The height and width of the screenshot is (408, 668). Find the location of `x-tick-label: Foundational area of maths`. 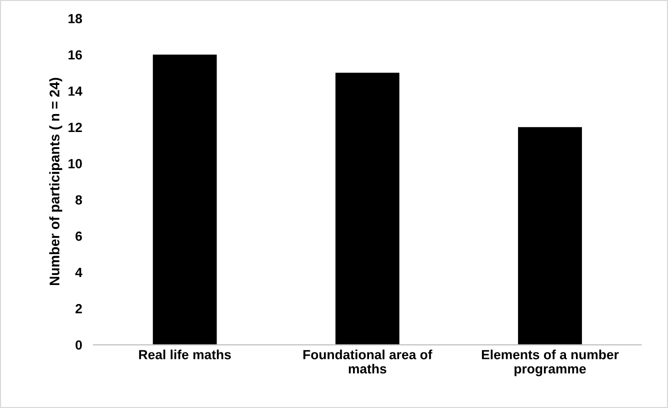

x-tick-label: Foundational area of maths is located at coordinates (367, 362).